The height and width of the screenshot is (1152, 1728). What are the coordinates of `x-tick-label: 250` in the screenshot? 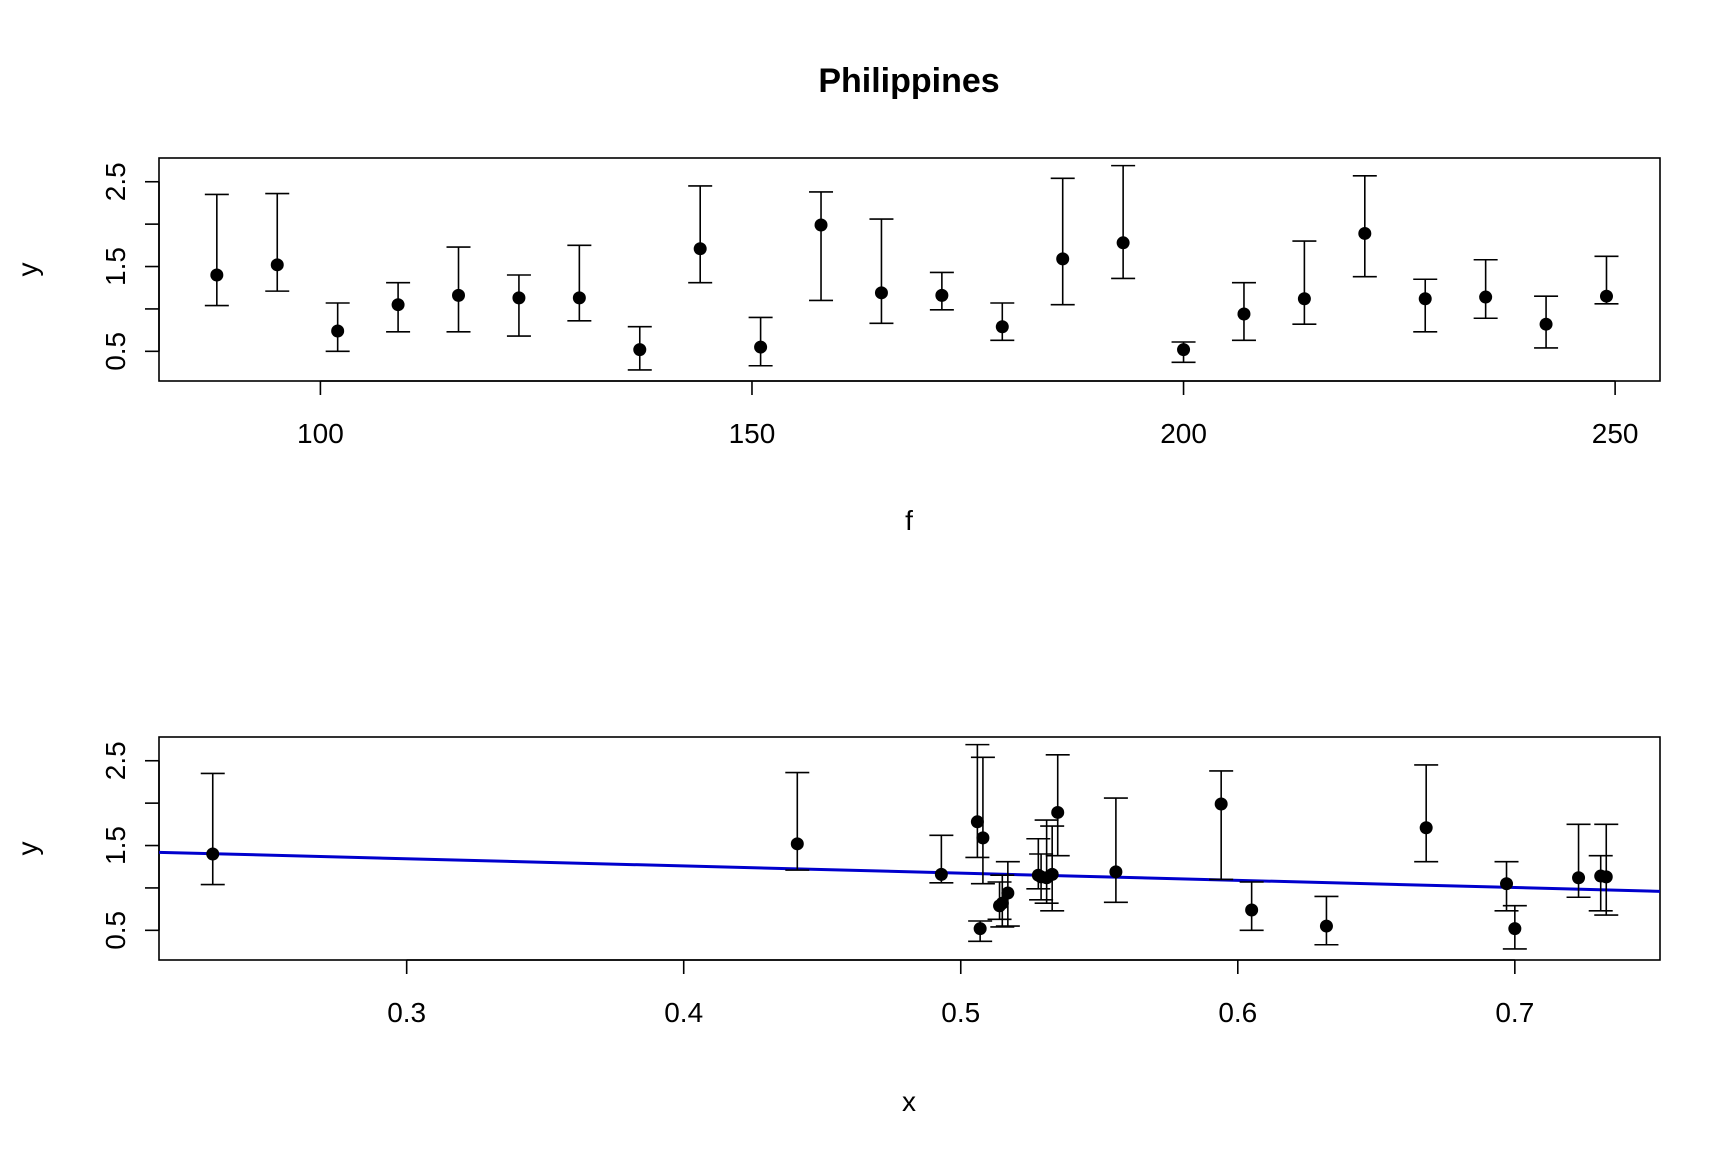 It's located at (1615, 433).